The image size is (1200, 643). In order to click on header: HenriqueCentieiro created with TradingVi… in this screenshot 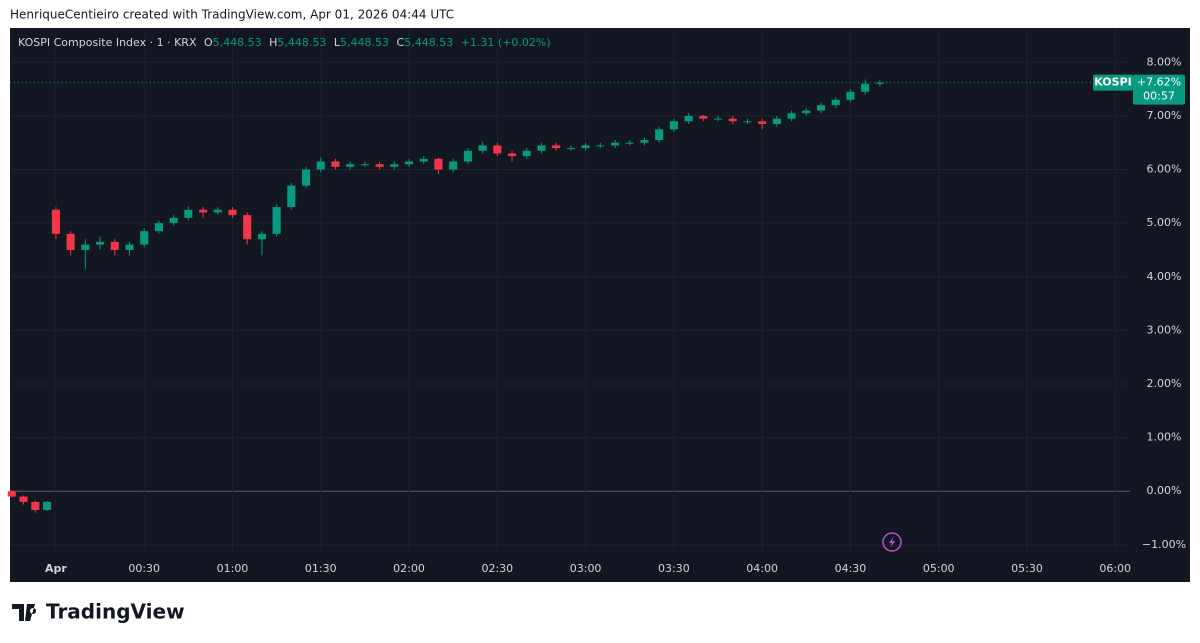, I will do `click(232, 15)`.